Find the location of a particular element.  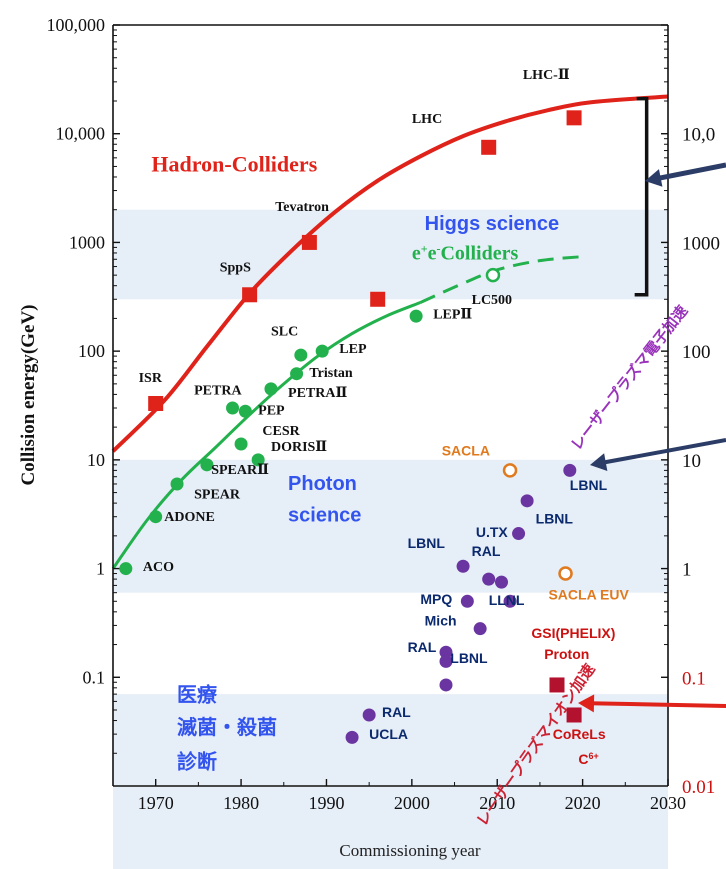

point-label: GSI(PHELIX) is located at coordinates (573, 633).